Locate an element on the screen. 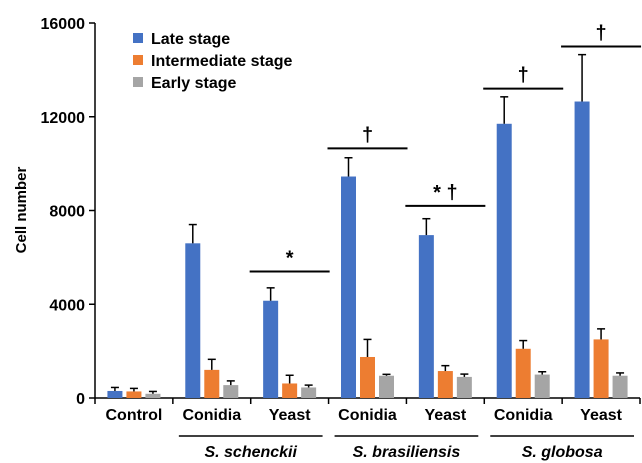 This screenshot has height=463, width=642. group-label: S. globosa is located at coordinates (562, 452).